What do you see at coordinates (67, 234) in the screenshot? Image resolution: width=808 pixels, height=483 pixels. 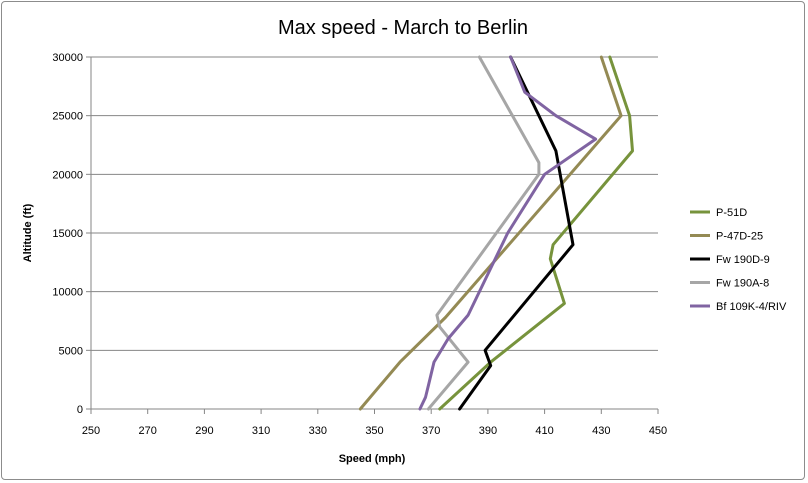 I see `y-tick-label: 15000` at bounding box center [67, 234].